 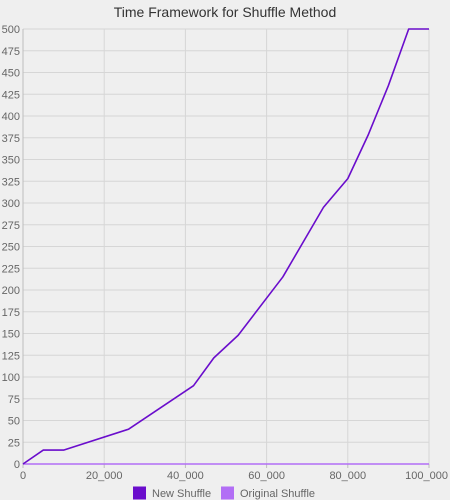 What do you see at coordinates (11, 356) in the screenshot?
I see `y-tick-label: 125` at bounding box center [11, 356].